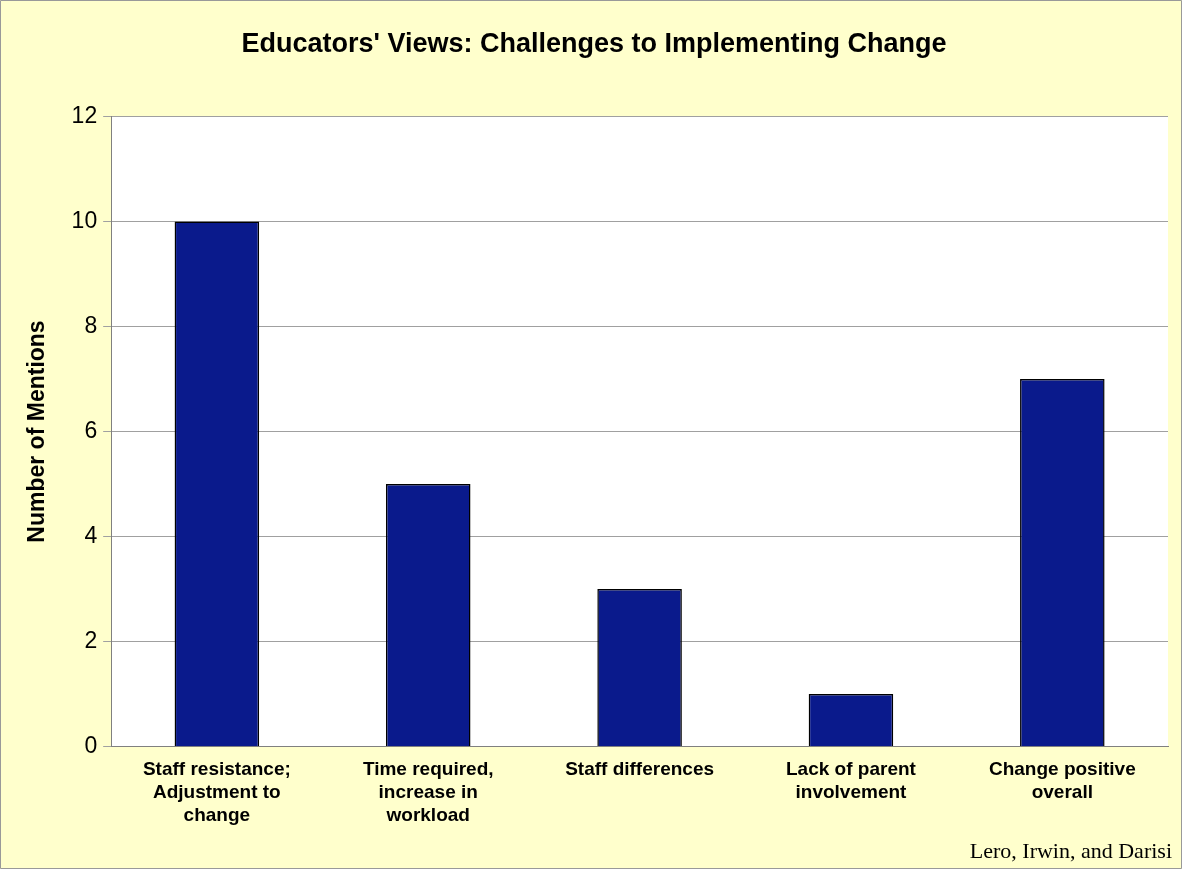  Describe the element at coordinates (84, 114) in the screenshot. I see `y-tick-label: 12` at that location.